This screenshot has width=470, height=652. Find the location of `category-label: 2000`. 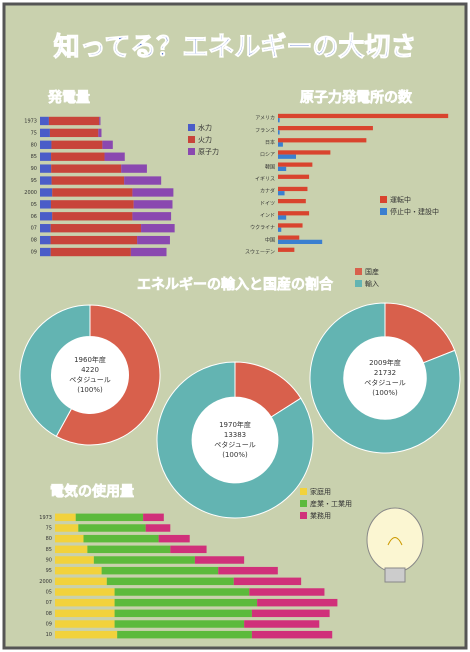

category-label: 2000 is located at coordinates (30, 193).